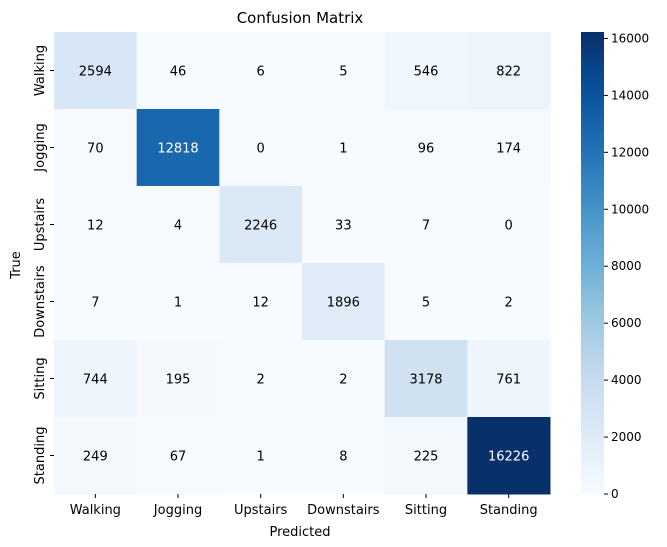 The height and width of the screenshot is (547, 667). I want to click on chart-title: Confusion Matrix, so click(300, 18).